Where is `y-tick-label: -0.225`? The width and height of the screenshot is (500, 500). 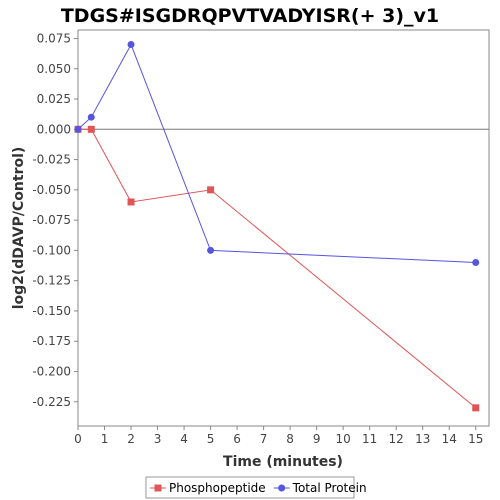
y-tick-label: -0.225 is located at coordinates (51, 402).